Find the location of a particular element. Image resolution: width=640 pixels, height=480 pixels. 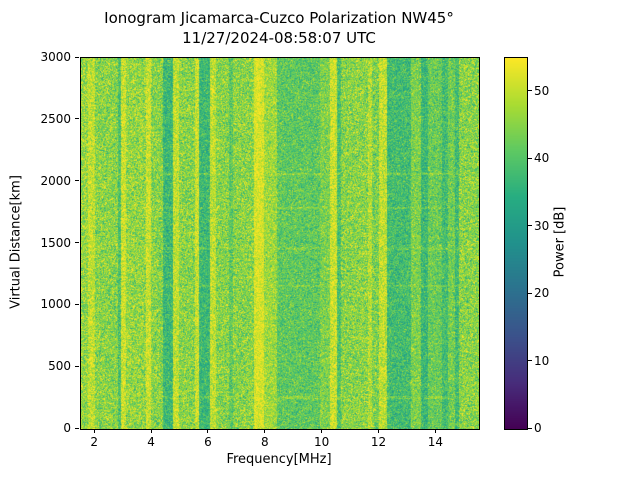

x-tick-label: 10 is located at coordinates (322, 442).